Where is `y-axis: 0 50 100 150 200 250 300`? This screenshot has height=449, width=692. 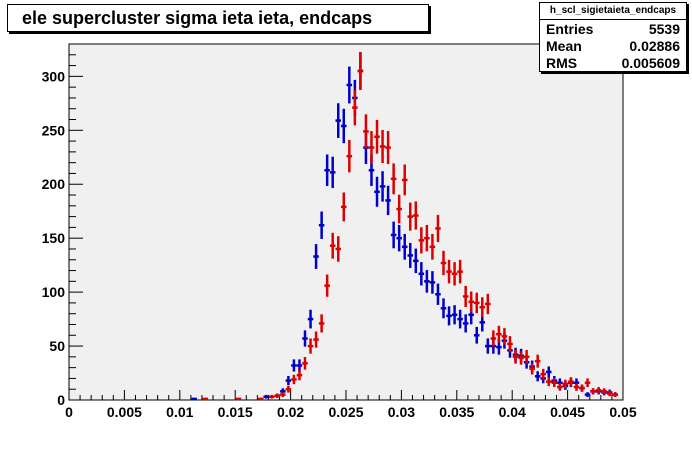 y-axis: 0 50 100 150 200 250 300 is located at coordinates (62, 225).